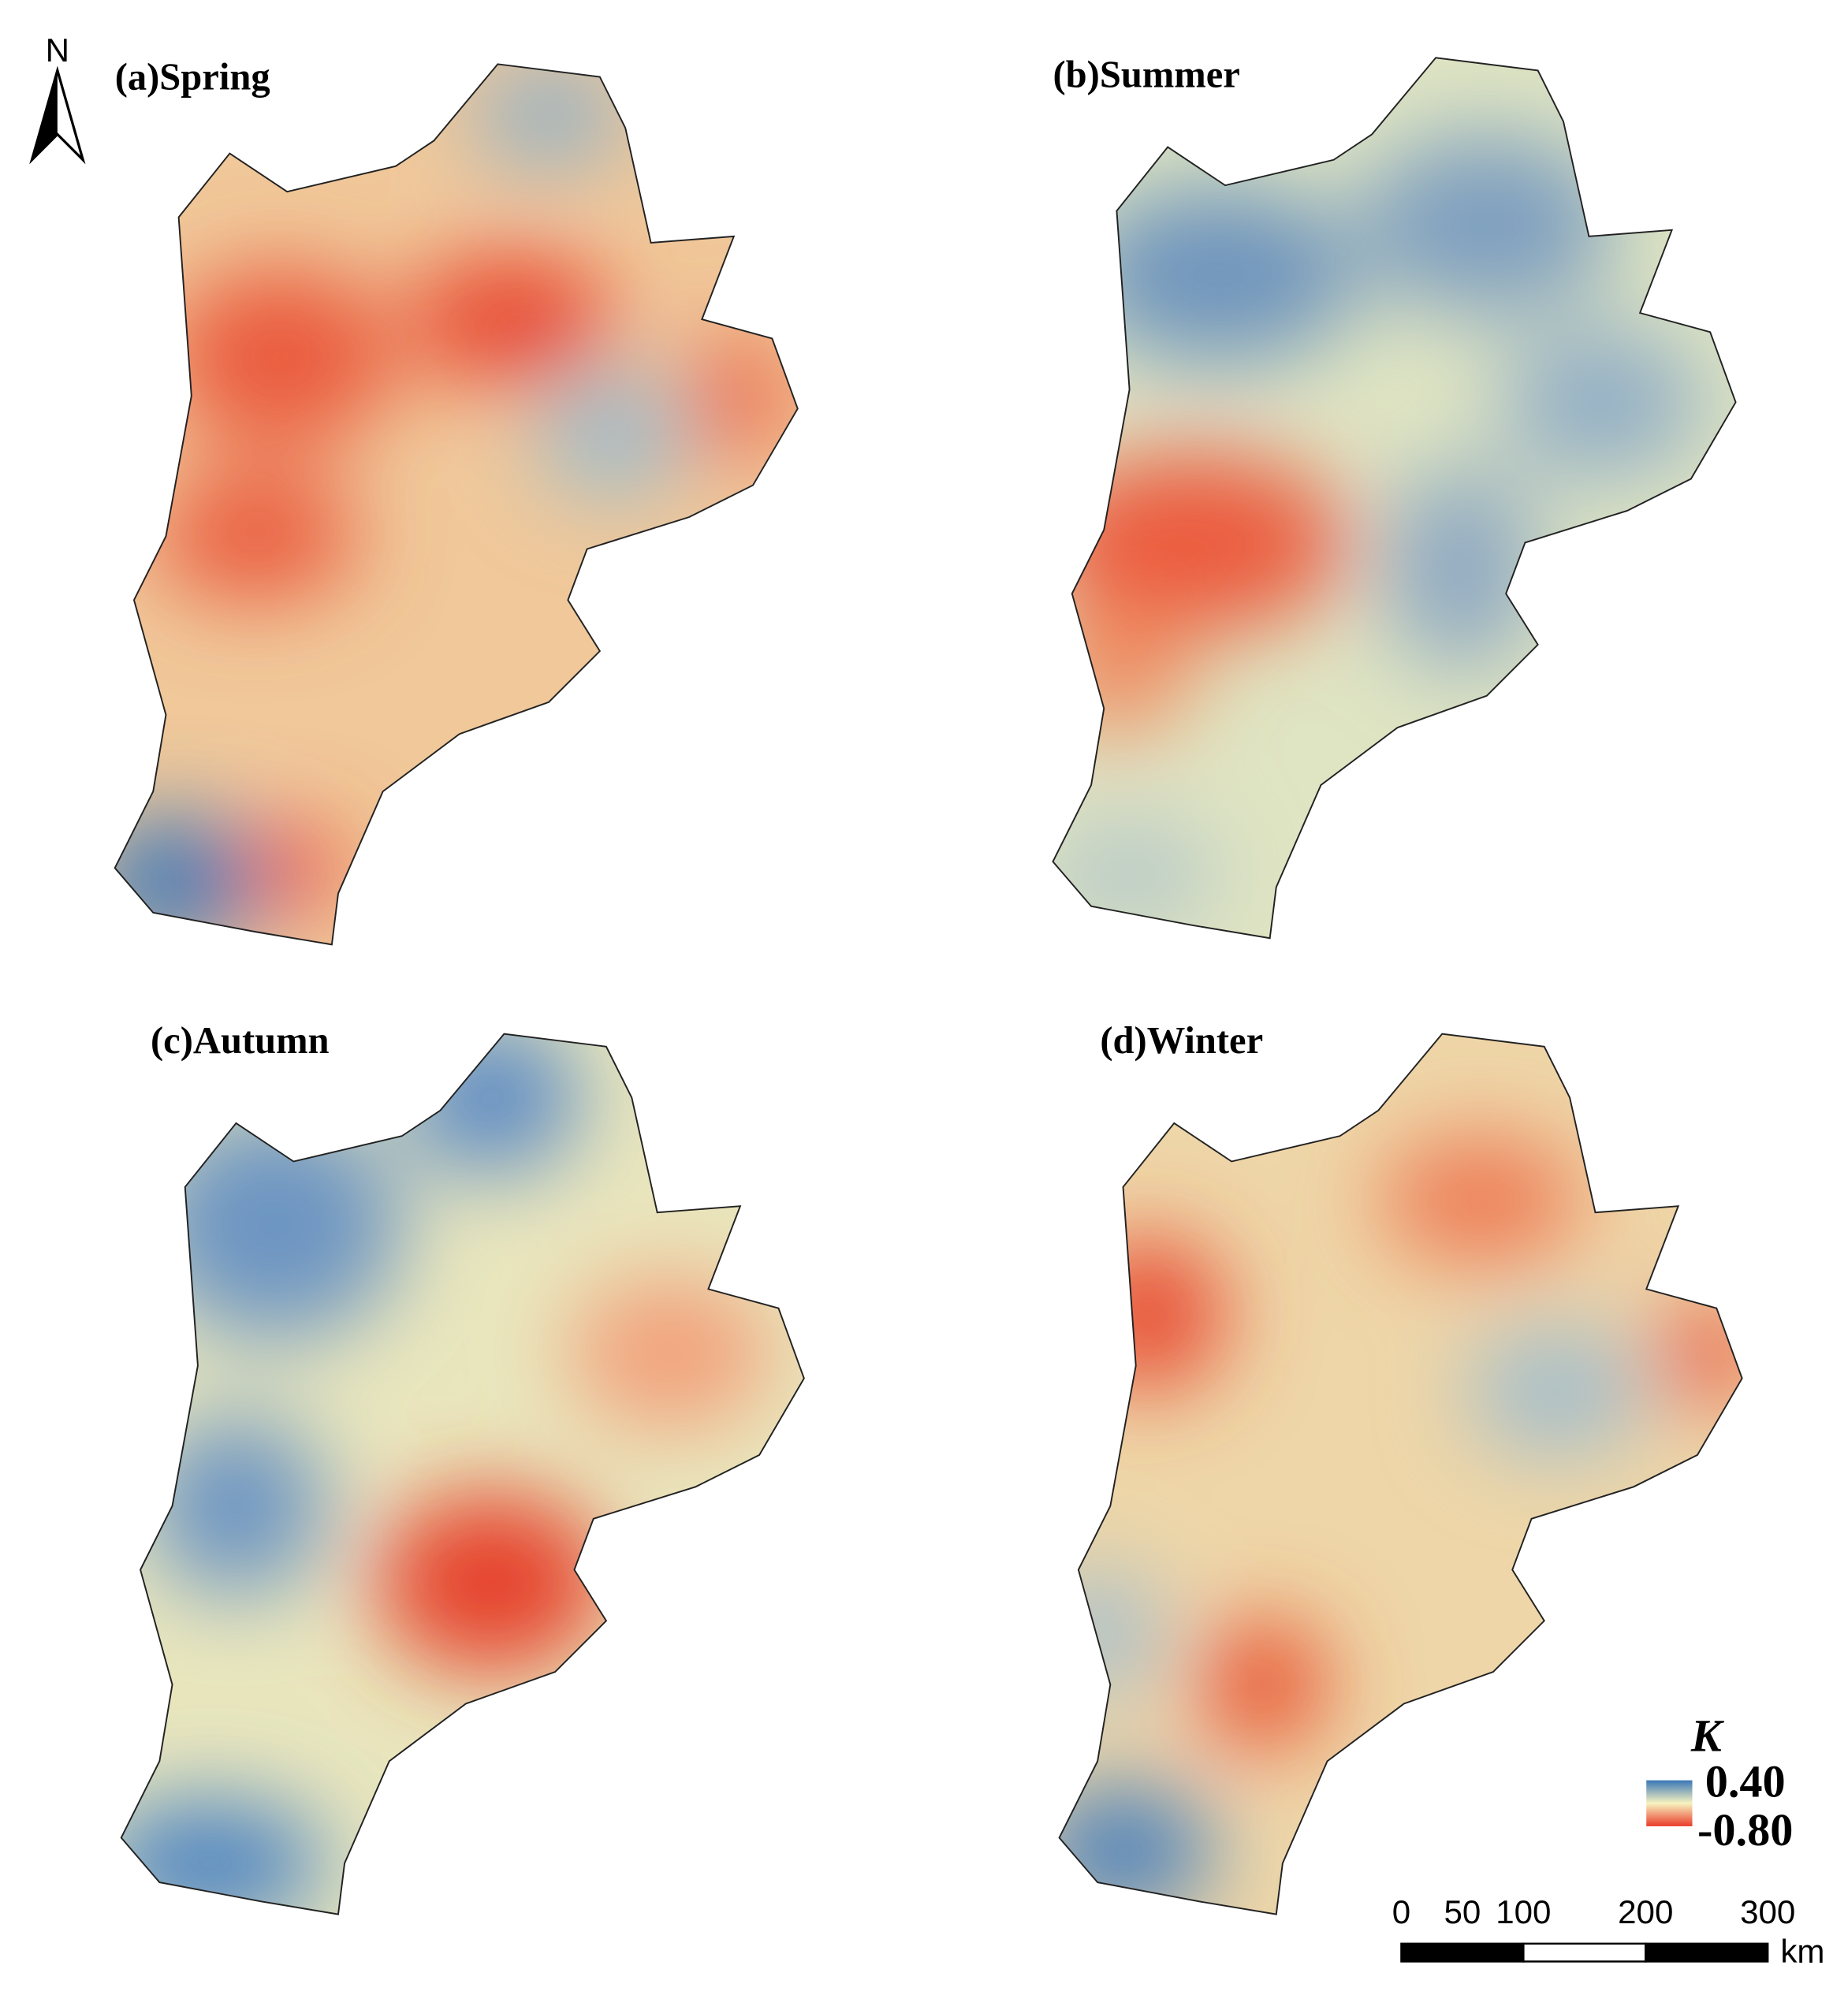  I want to click on scale-label: 0, so click(1401, 1911).